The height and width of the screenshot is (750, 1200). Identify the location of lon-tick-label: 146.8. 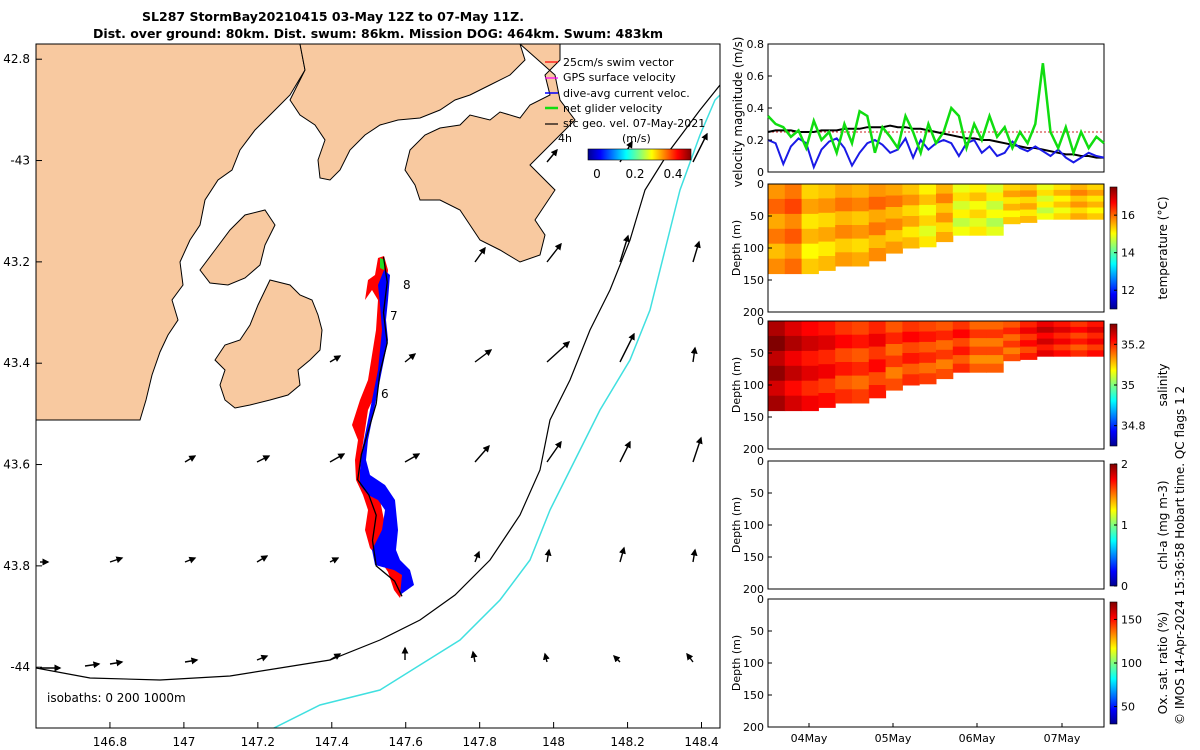
(110, 742).